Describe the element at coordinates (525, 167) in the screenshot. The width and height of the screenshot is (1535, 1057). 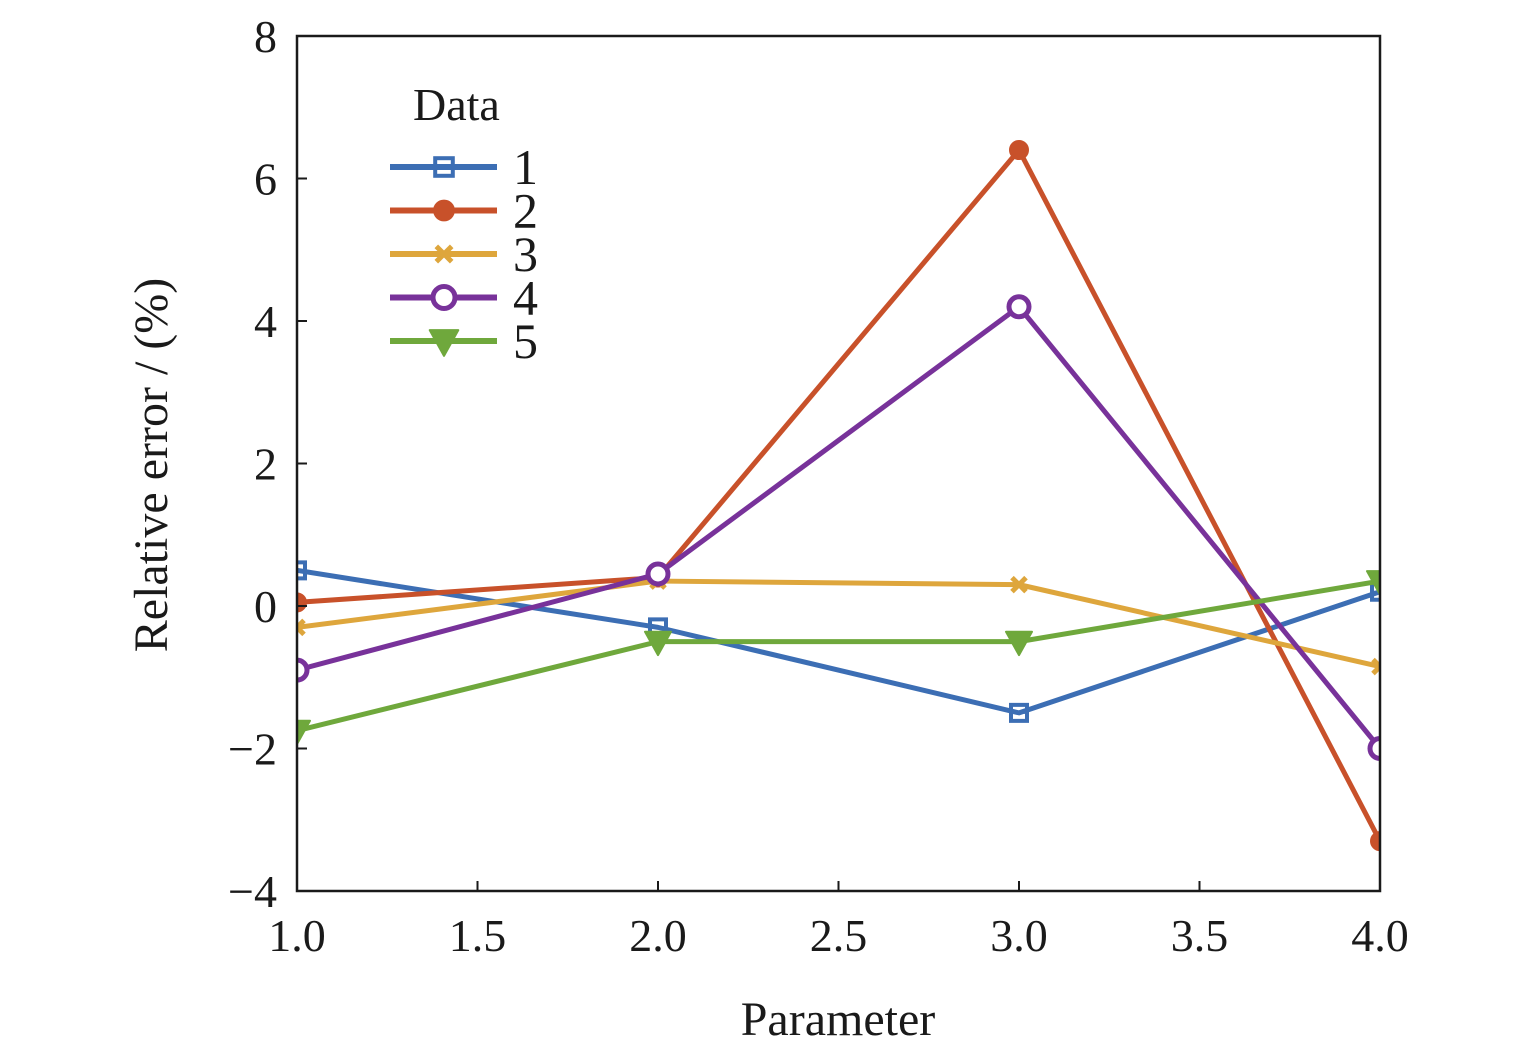
I see `legend-label: 1` at that location.